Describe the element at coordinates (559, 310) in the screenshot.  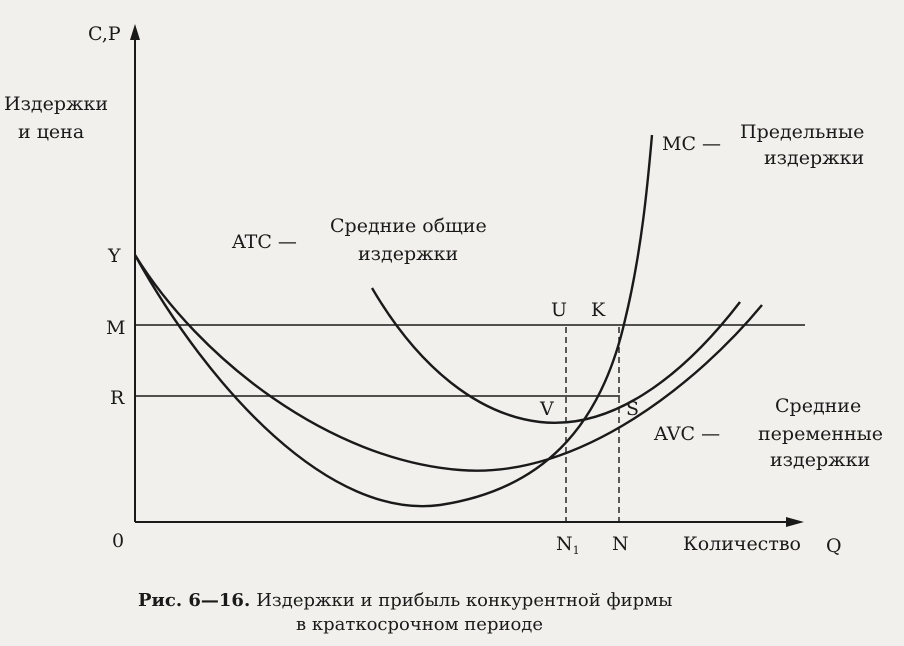
I see `point-u-label: U` at that location.